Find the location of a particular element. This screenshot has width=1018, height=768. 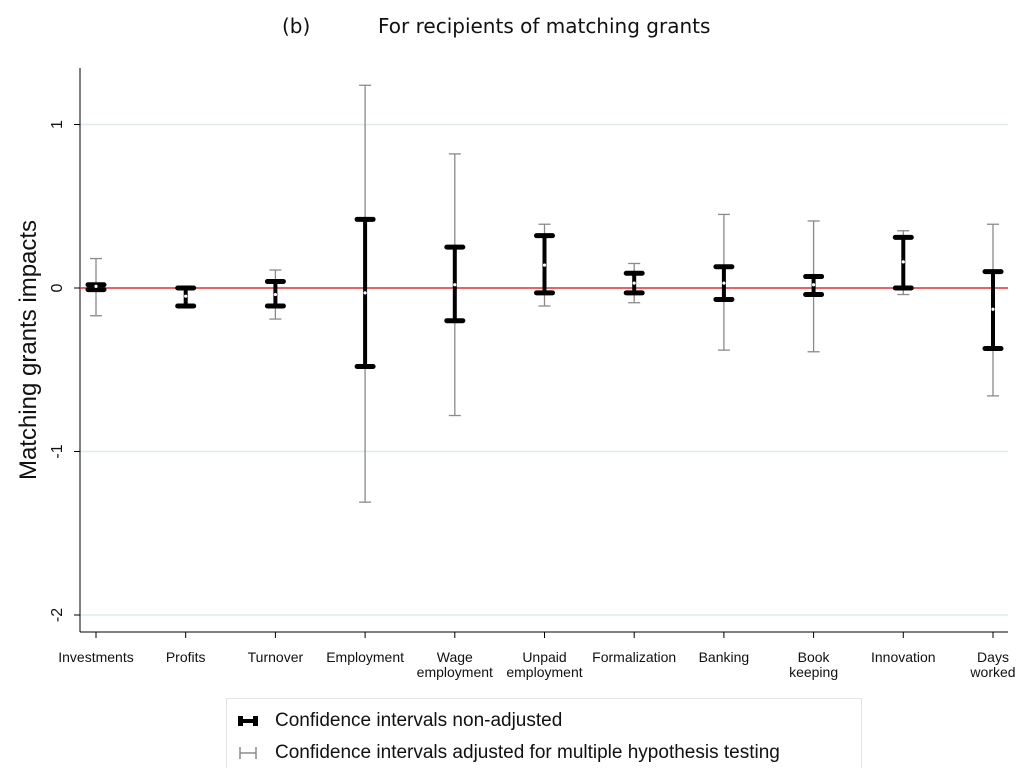

legend-key-adjusted is located at coordinates (248, 753).